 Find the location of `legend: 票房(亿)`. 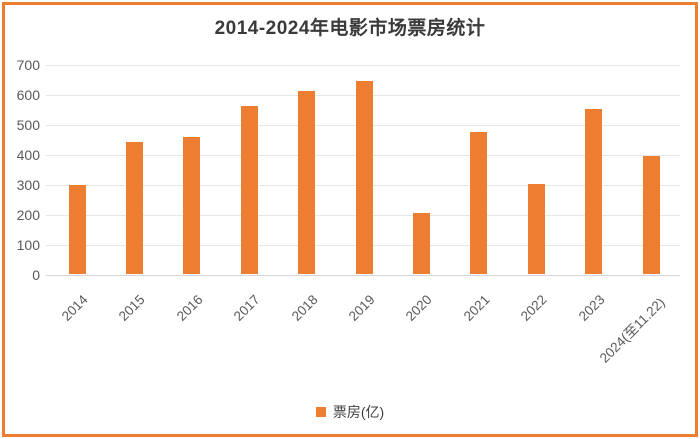

legend: 票房(亿) is located at coordinates (350, 412).